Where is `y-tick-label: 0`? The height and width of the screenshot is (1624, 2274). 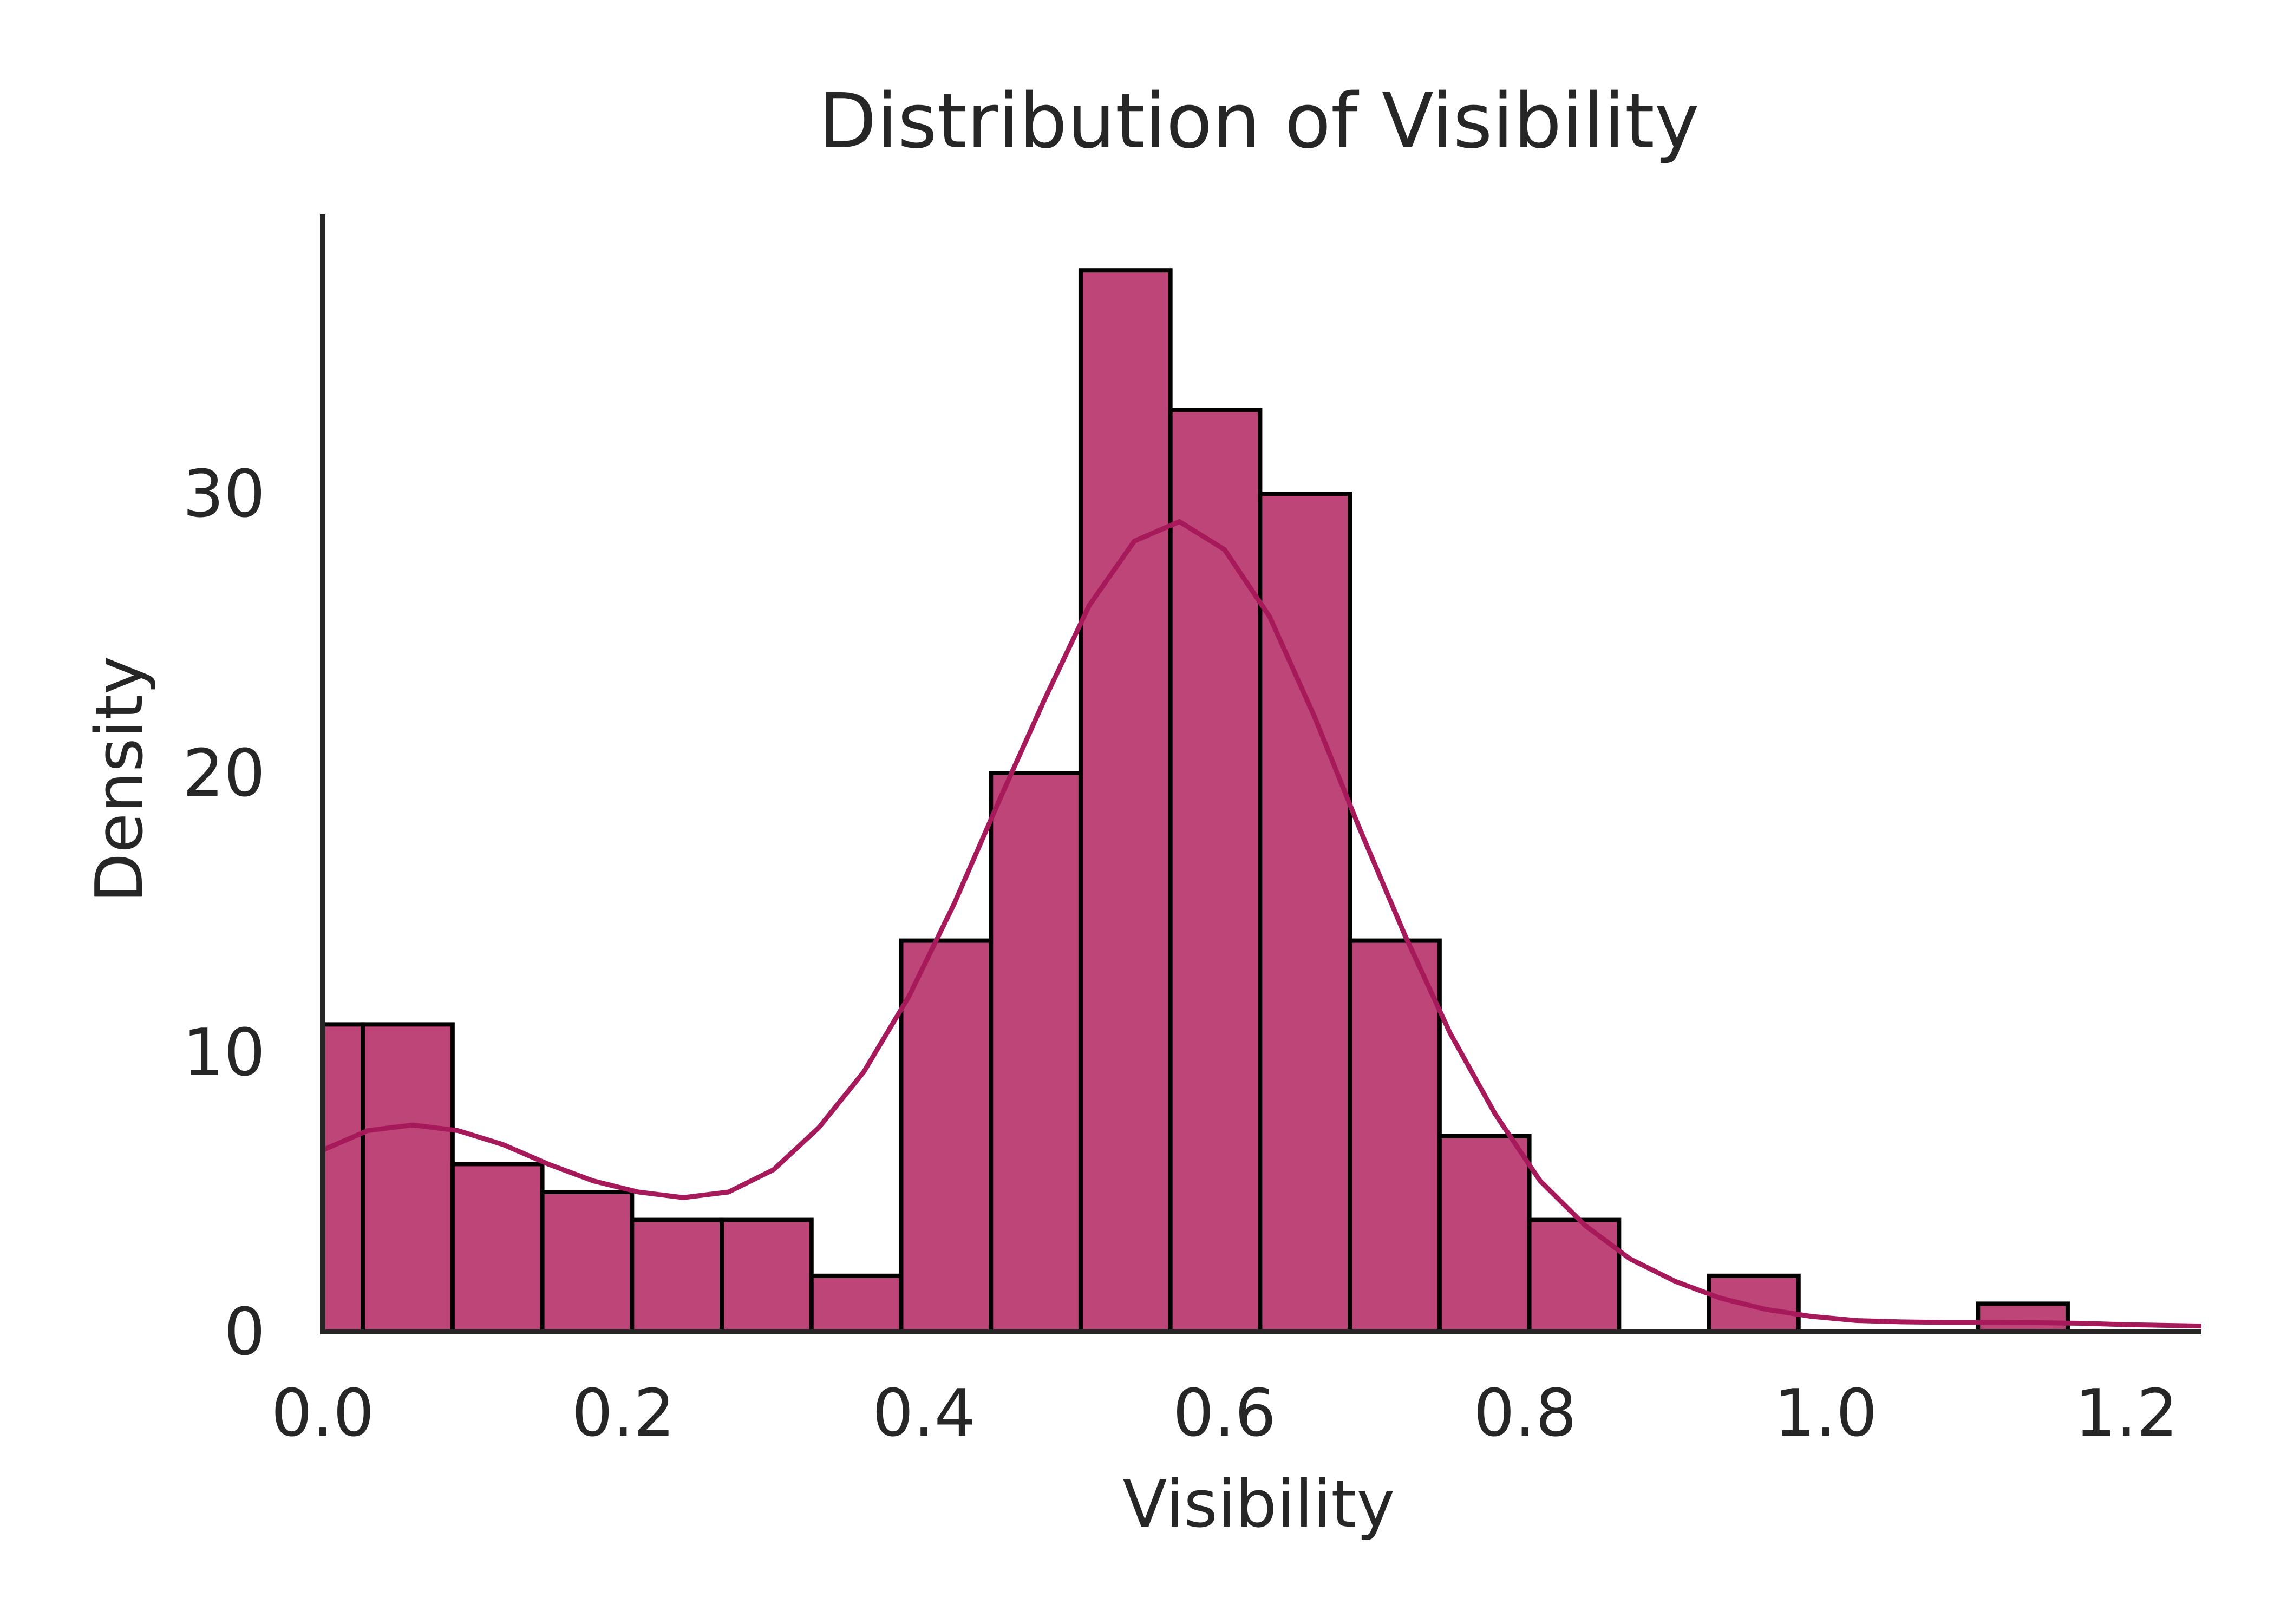 y-tick-label: 0 is located at coordinates (245, 1332).